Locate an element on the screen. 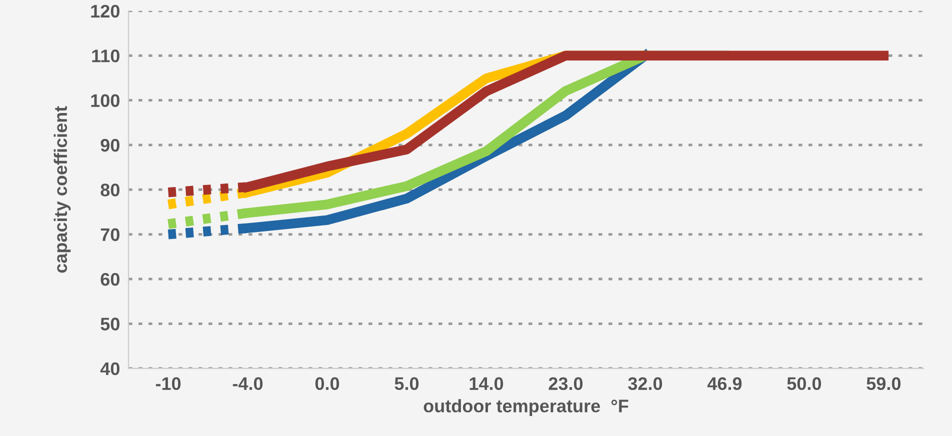 The image size is (952, 436). y-tick-label: 80 is located at coordinates (110, 190).